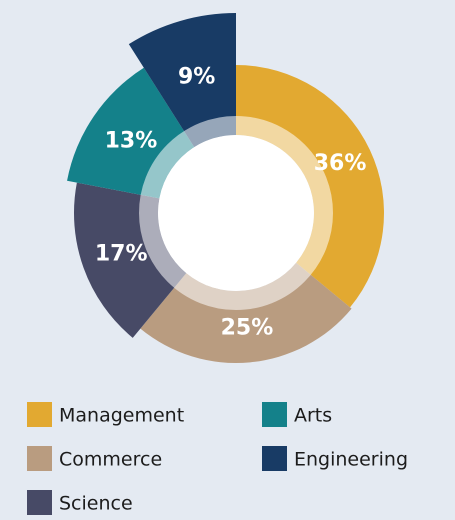 Image resolution: width=455 pixels, height=520 pixels. I want to click on legend-label: Arts, so click(313, 416).